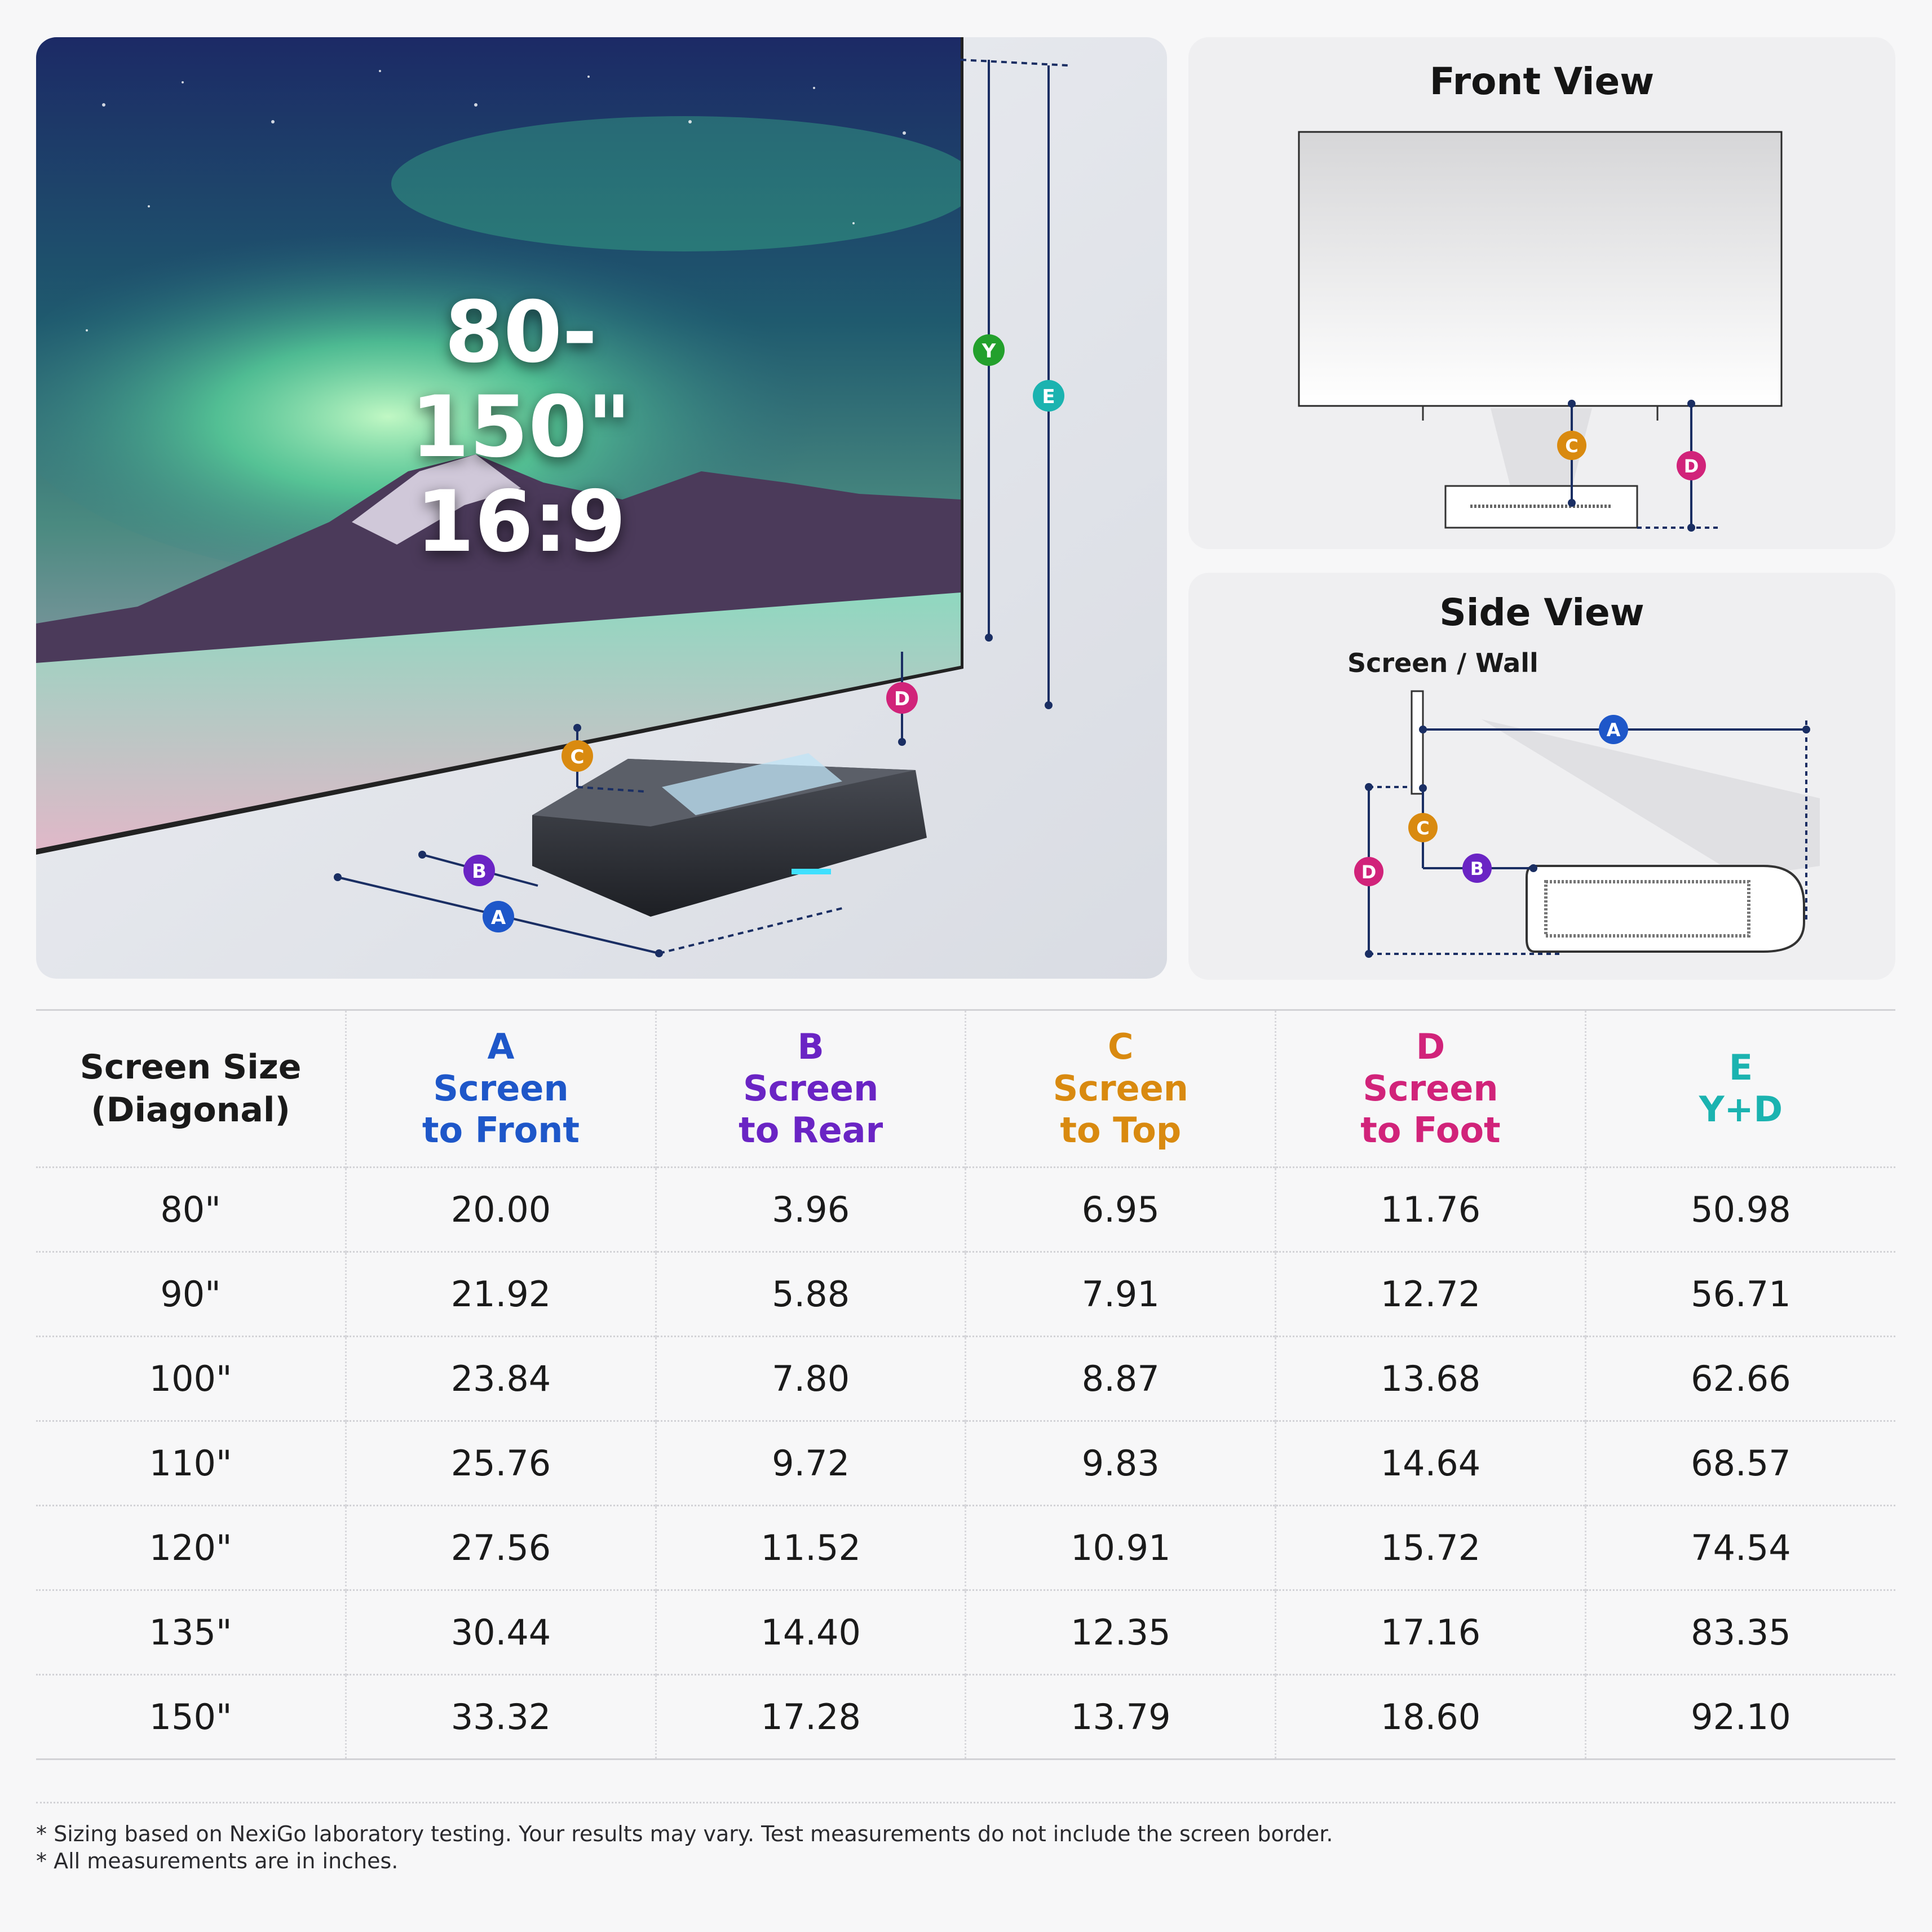 The width and height of the screenshot is (1932, 1932). I want to click on cell-c: 10.91, so click(1121, 1547).